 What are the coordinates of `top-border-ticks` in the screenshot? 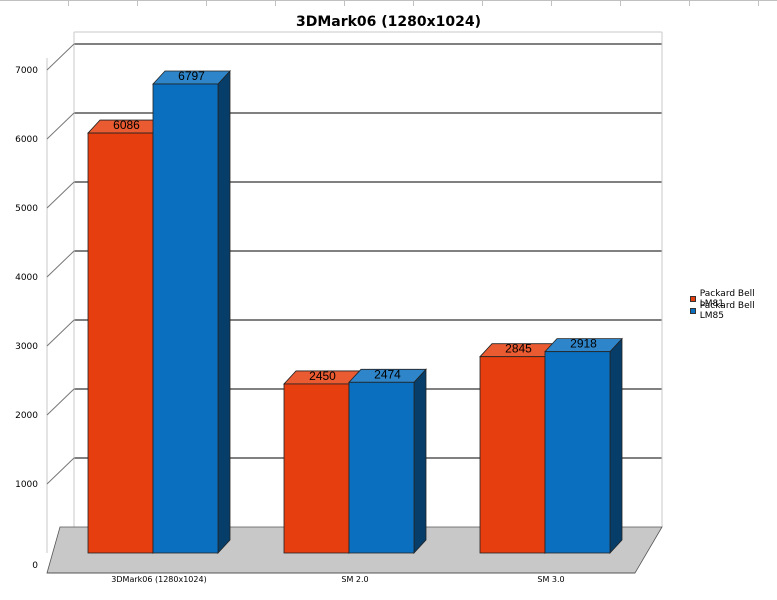 It's located at (388, 3).